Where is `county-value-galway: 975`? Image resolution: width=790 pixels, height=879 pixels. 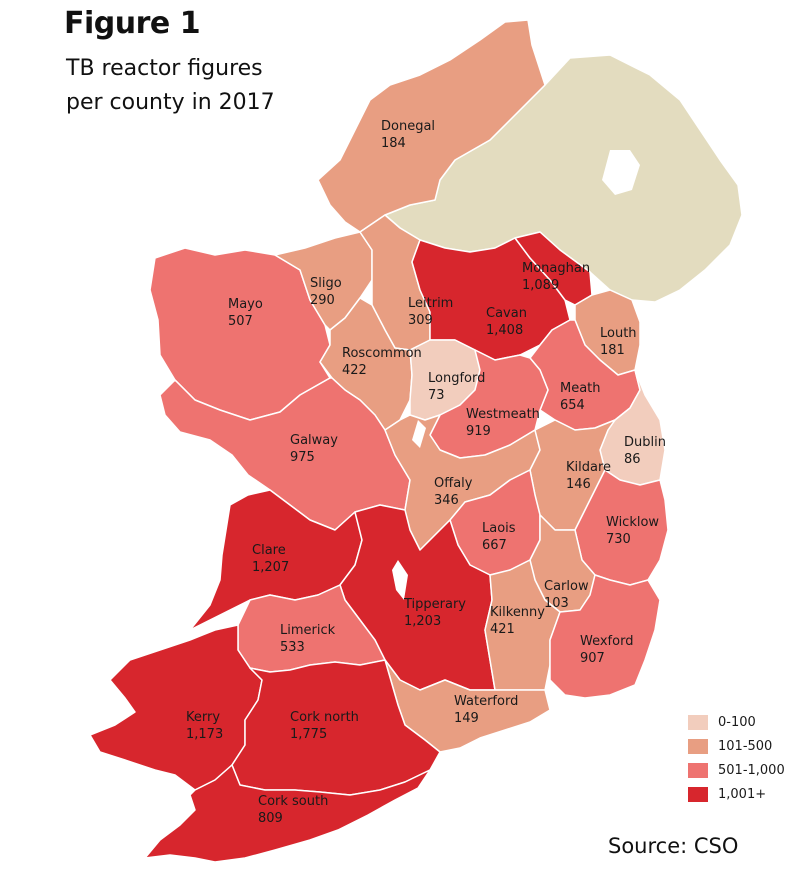 county-value-galway: 975 is located at coordinates (302, 457).